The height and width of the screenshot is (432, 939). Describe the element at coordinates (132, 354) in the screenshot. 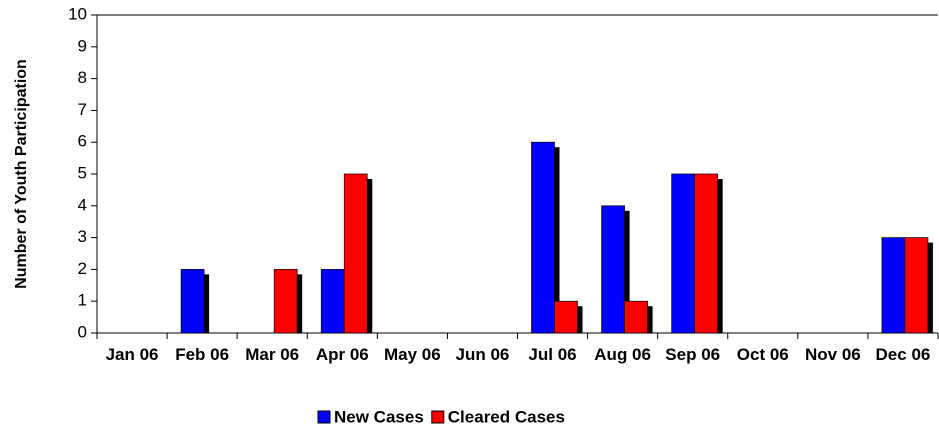

I see `x-tick-label: Jan 06` at that location.